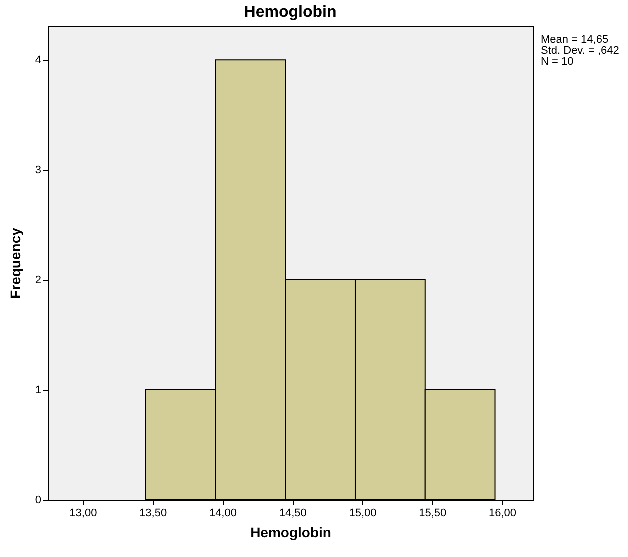 The image size is (628, 557). What do you see at coordinates (38, 500) in the screenshot?
I see `y-tick-label: 0` at bounding box center [38, 500].